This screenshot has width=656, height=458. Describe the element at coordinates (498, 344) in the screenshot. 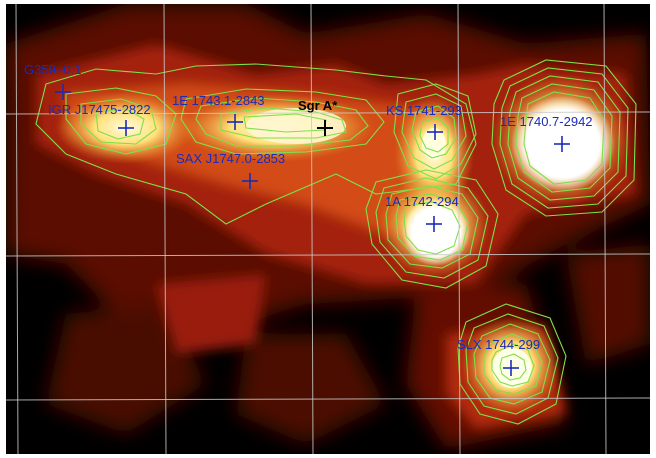

I see `label-slx: SLX 1744-299` at that location.